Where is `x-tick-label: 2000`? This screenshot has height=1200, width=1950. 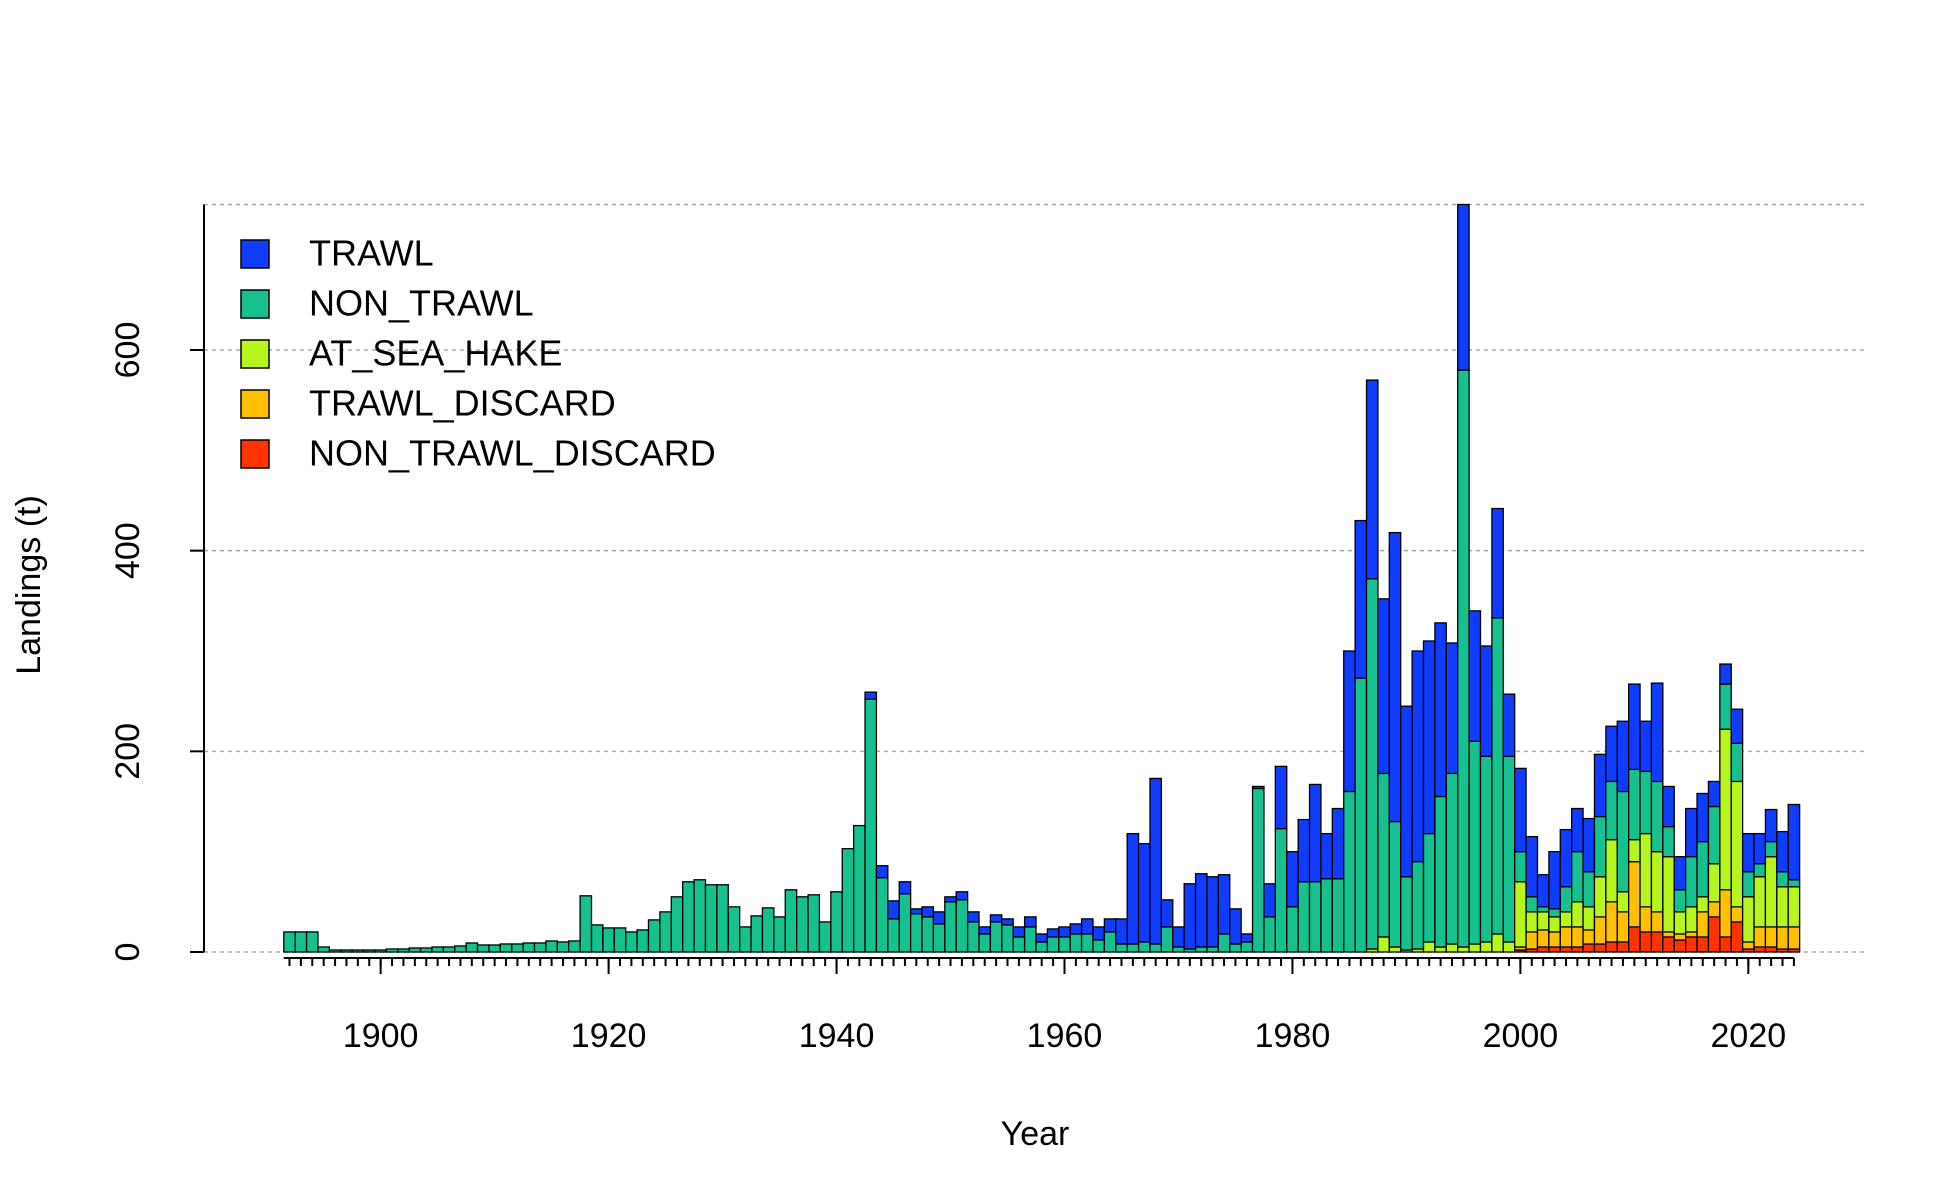 x-tick-label: 2000 is located at coordinates (1521, 1036).